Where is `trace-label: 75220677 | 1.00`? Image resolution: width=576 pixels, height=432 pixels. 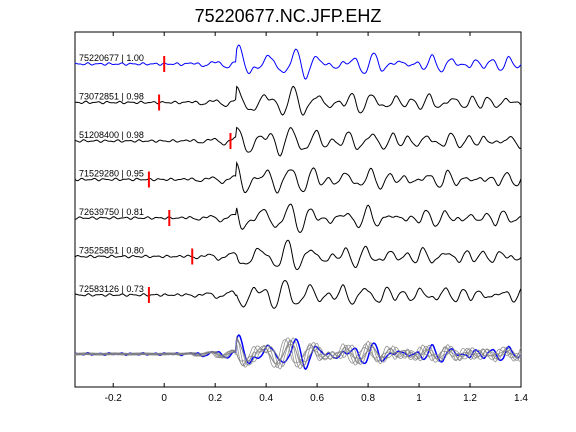
trace-label: 75220677 | 1.00 is located at coordinates (111, 58).